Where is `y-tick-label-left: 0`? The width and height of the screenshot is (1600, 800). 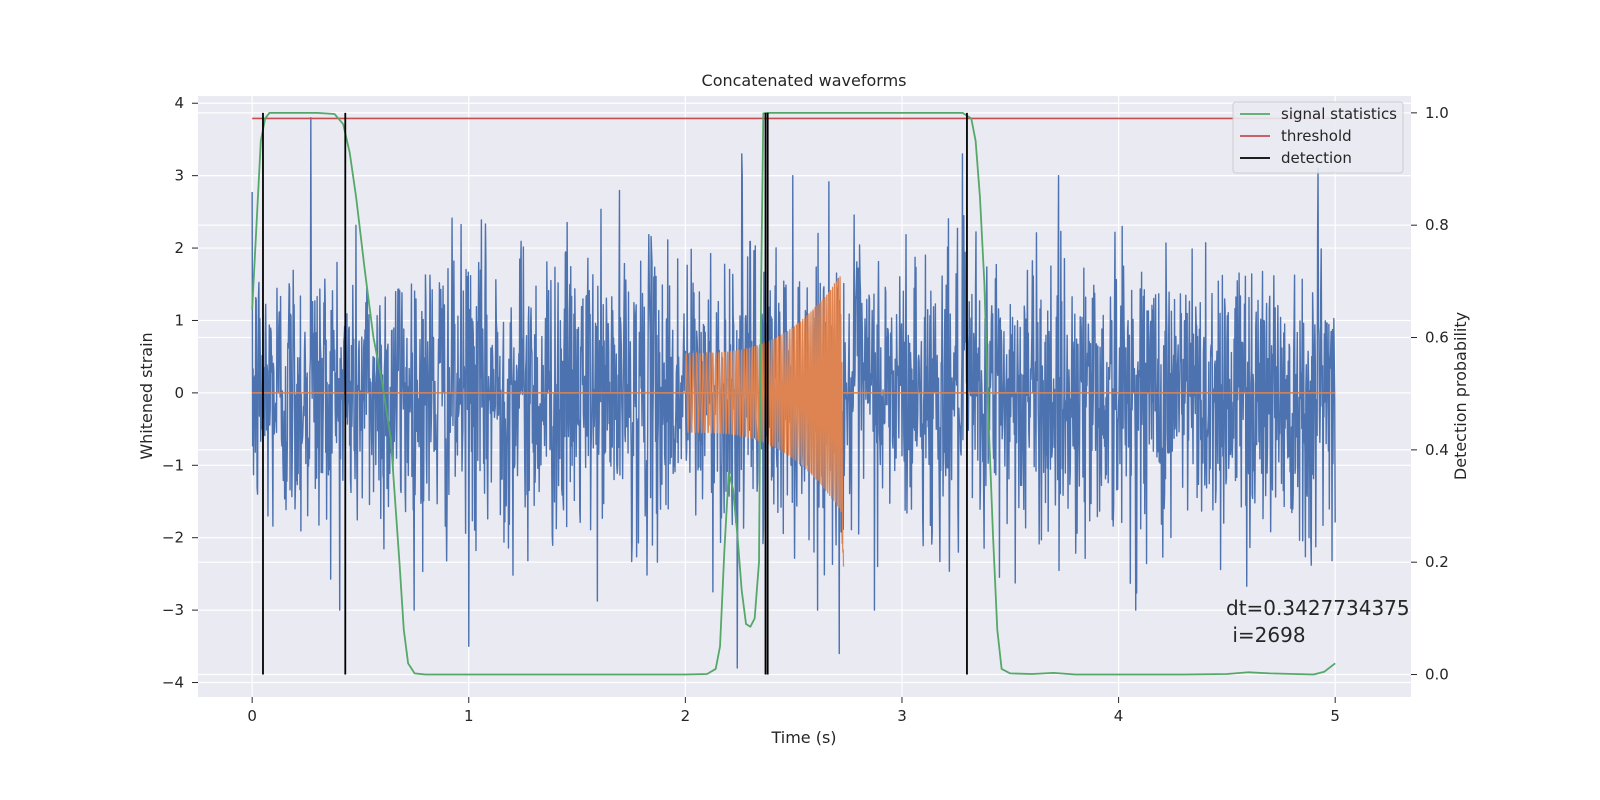 y-tick-label-left: 0 is located at coordinates (179, 393).